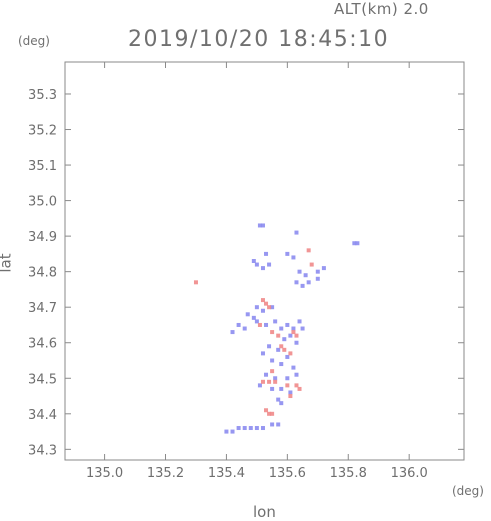 The width and height of the screenshot is (491, 521). What do you see at coordinates (42, 131) in the screenshot?
I see `y-tick-label: 35.2` at bounding box center [42, 131].